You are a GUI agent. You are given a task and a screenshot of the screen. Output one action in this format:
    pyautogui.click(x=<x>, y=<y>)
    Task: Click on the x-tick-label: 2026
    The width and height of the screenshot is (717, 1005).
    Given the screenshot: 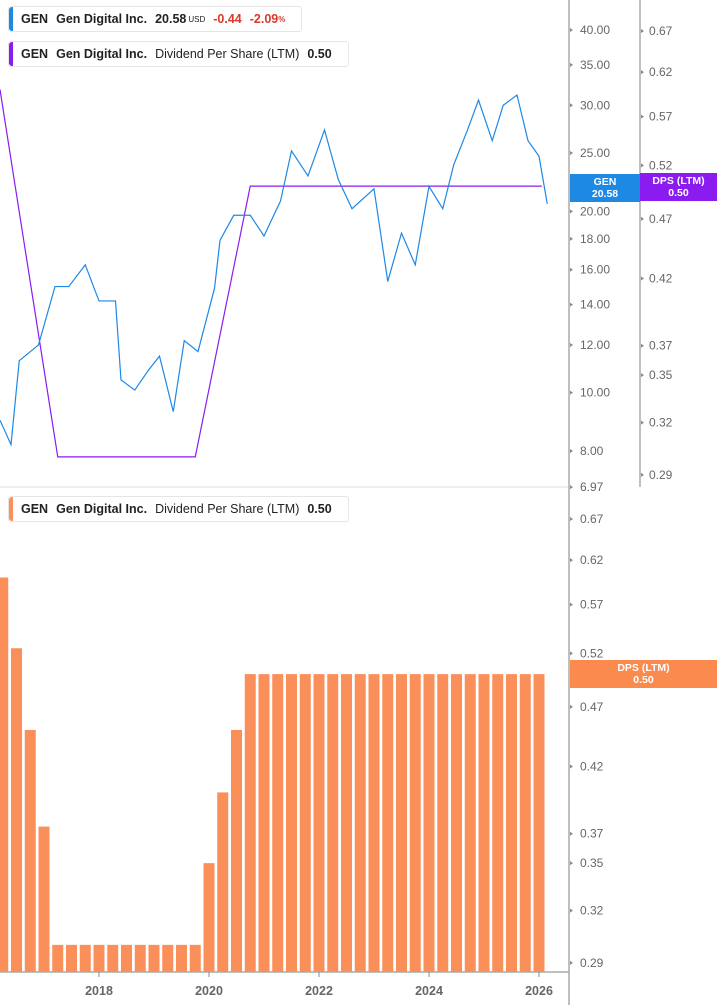 What is the action you would take?
    pyautogui.click(x=539, y=991)
    